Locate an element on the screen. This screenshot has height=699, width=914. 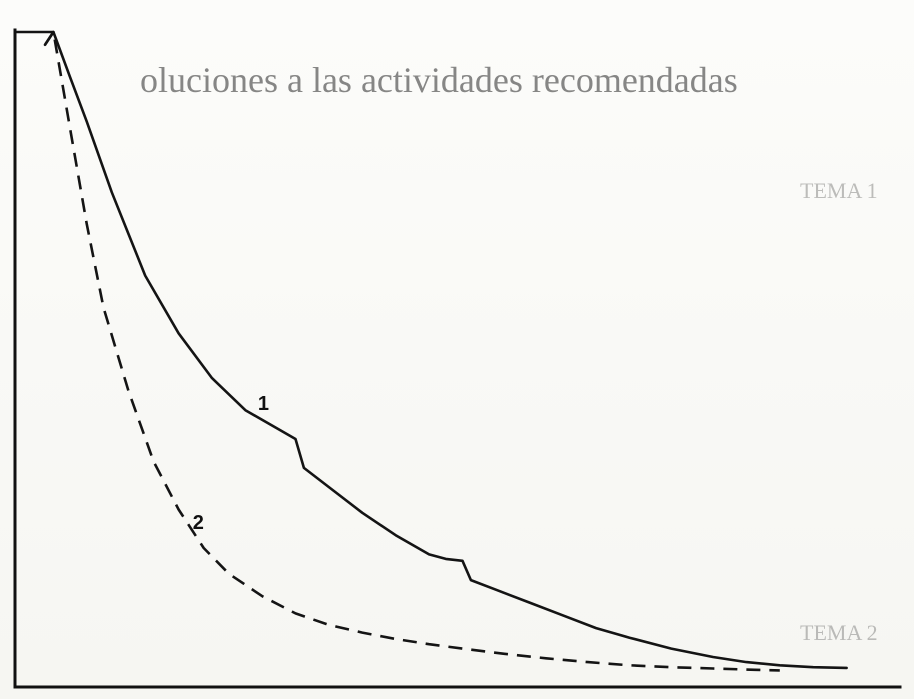
show-through-heading-1: TEMA 1 is located at coordinates (839, 190).